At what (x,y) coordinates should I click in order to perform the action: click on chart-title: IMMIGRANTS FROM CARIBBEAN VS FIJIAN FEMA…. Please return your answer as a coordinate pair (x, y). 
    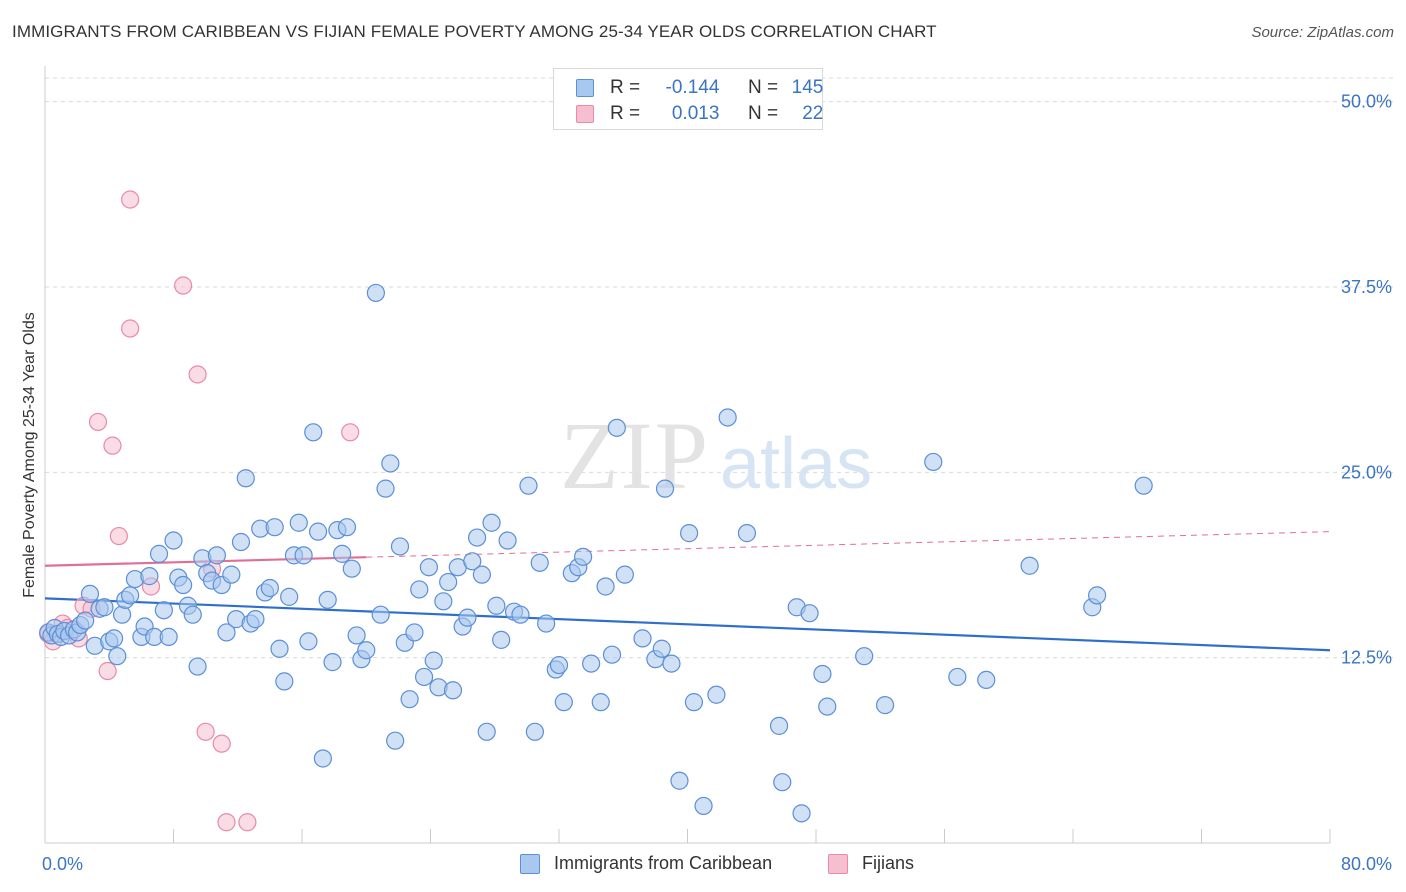
    Looking at the image, I should click on (474, 31).